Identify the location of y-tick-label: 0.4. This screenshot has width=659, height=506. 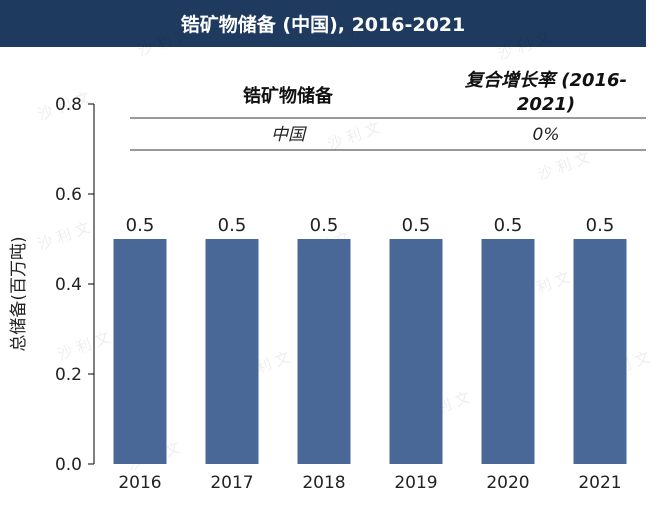
(68, 285).